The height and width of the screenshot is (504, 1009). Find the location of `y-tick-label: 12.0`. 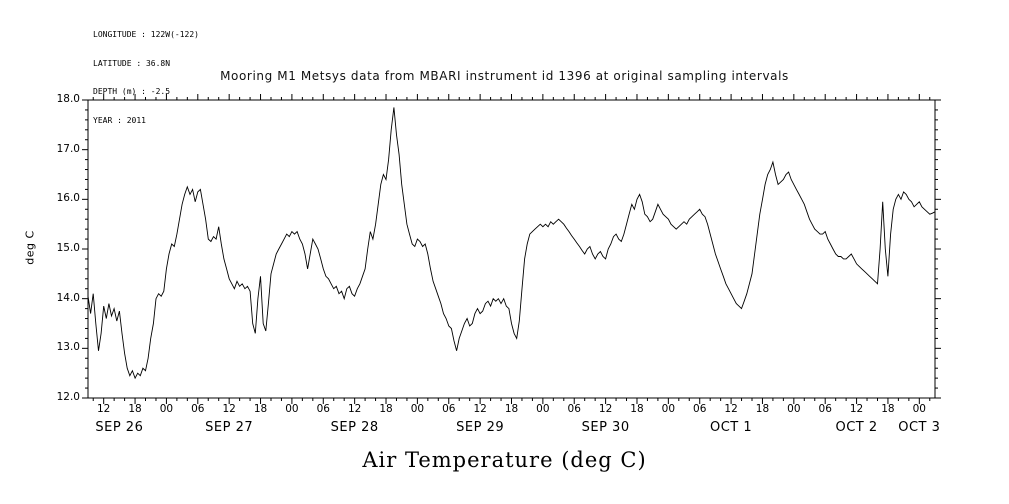

y-tick-label: 12.0 is located at coordinates (68, 397).